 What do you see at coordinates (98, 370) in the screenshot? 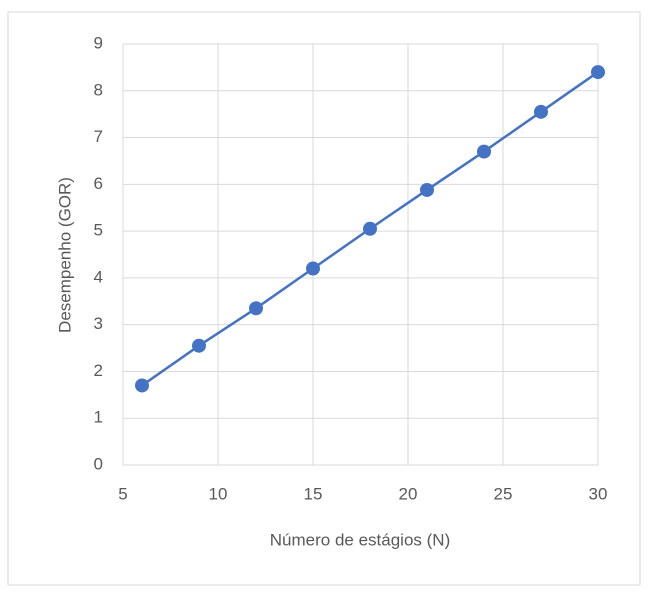
I see `y-tick-label: 2` at bounding box center [98, 370].